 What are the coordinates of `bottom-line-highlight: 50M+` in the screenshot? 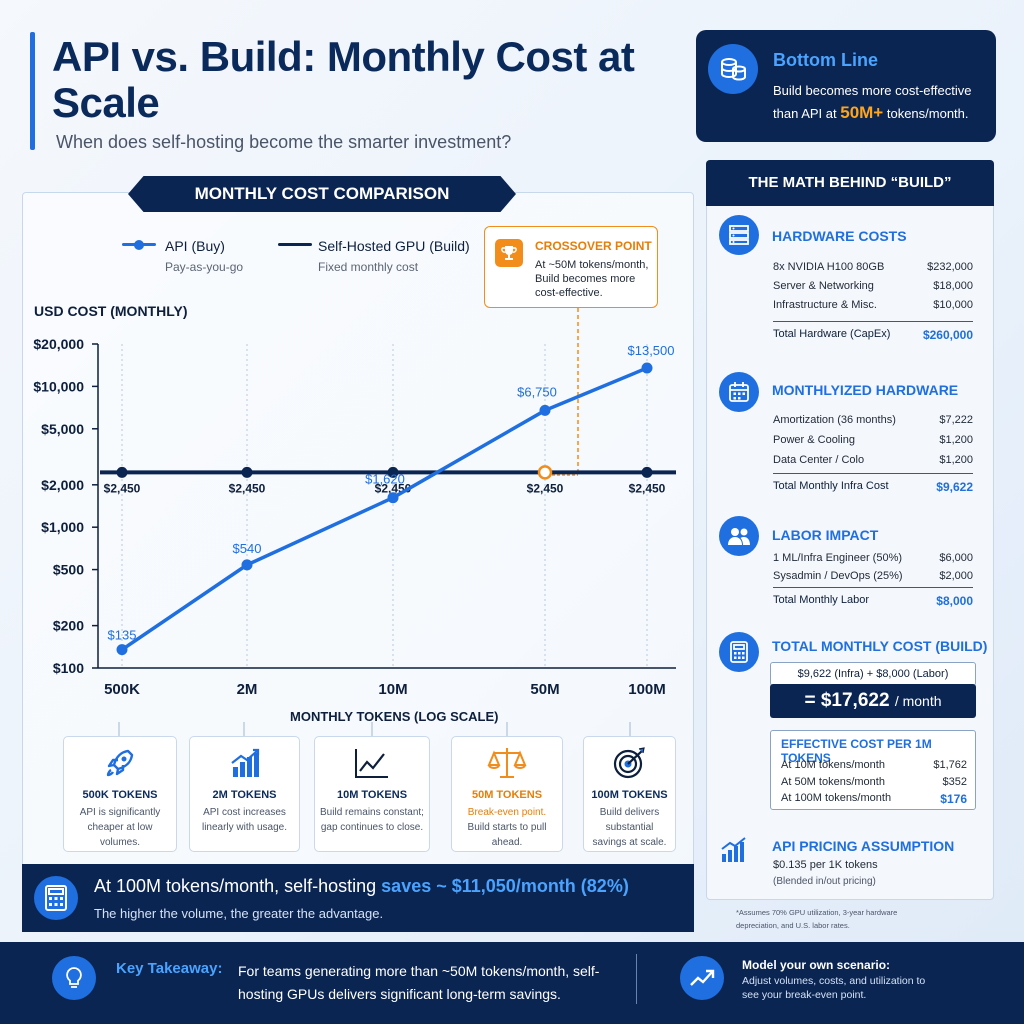 It's located at (862, 112).